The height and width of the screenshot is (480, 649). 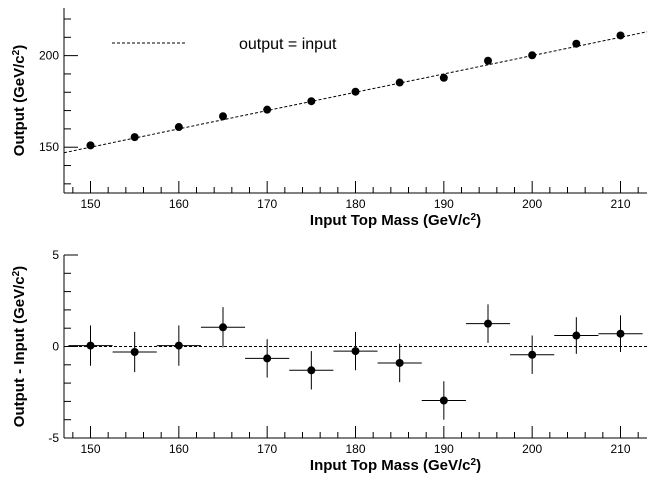 What do you see at coordinates (49, 56) in the screenshot?
I see `y-tick-label: 200` at bounding box center [49, 56].